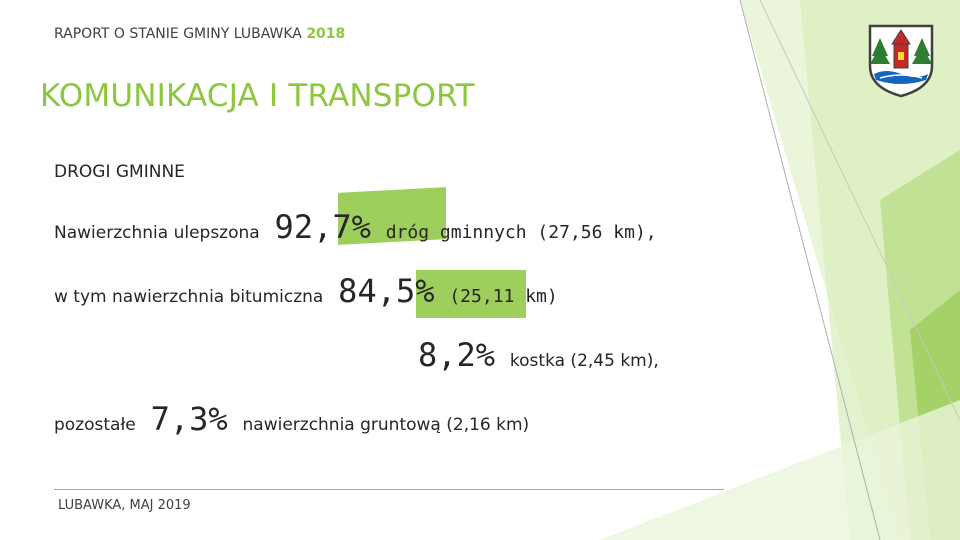  I want to click on line-rest: nawierzchnia gruntową (2,16 km), so click(386, 425).